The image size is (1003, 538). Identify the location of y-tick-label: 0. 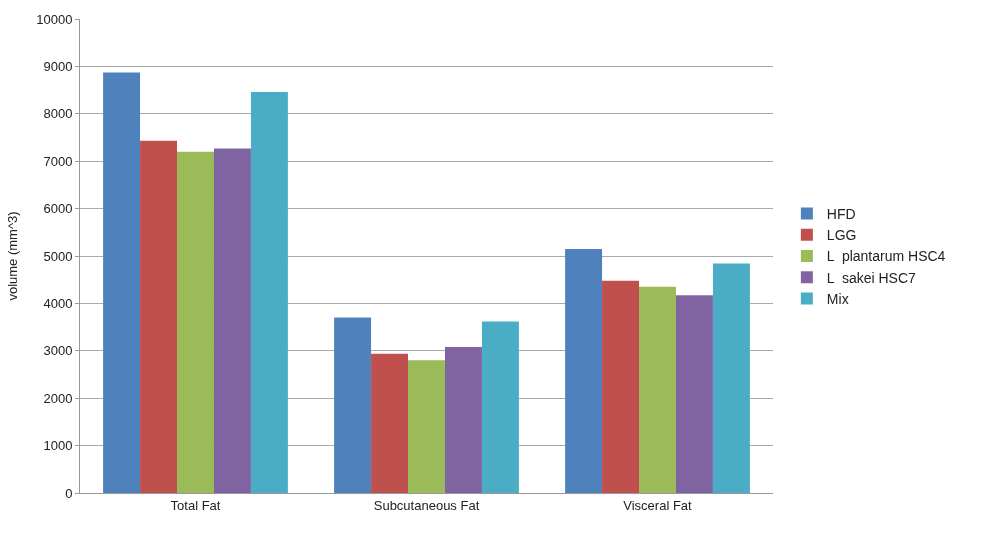
(69, 493).